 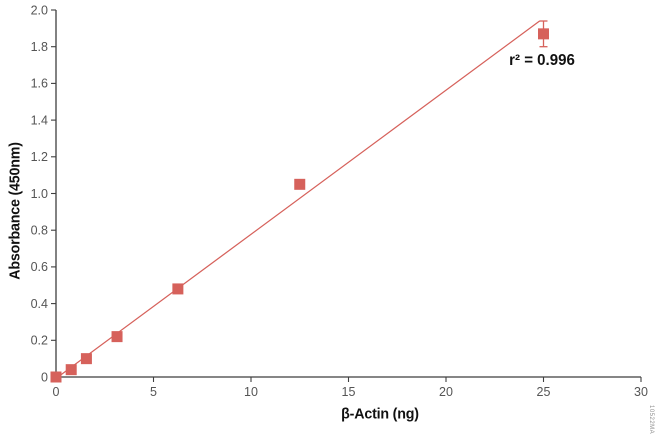 I want to click on y-tick-label: 1.2, so click(x=39, y=157).